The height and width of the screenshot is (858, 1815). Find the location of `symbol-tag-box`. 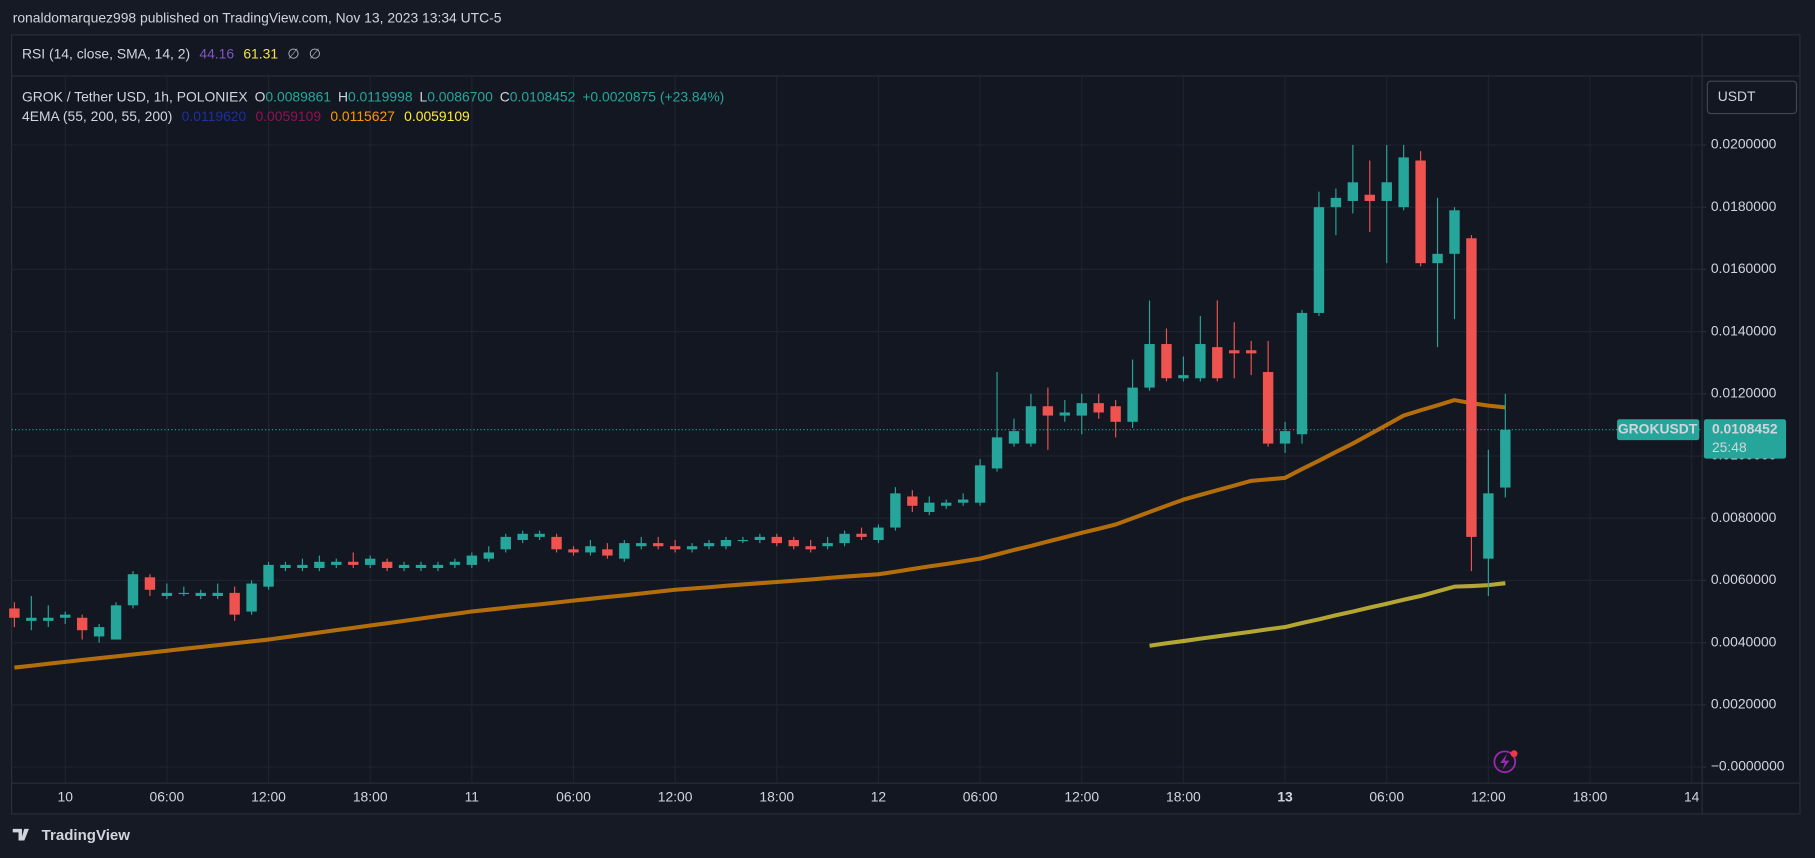

symbol-tag-box is located at coordinates (1658, 430).